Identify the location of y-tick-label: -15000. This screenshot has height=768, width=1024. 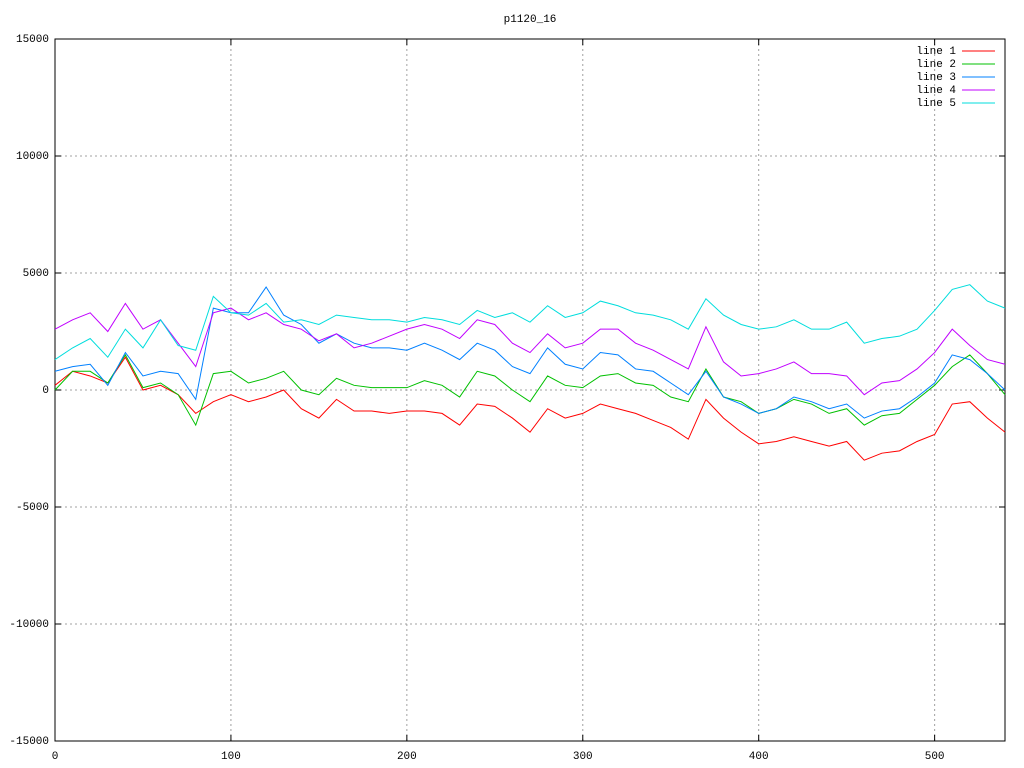
(29, 742).